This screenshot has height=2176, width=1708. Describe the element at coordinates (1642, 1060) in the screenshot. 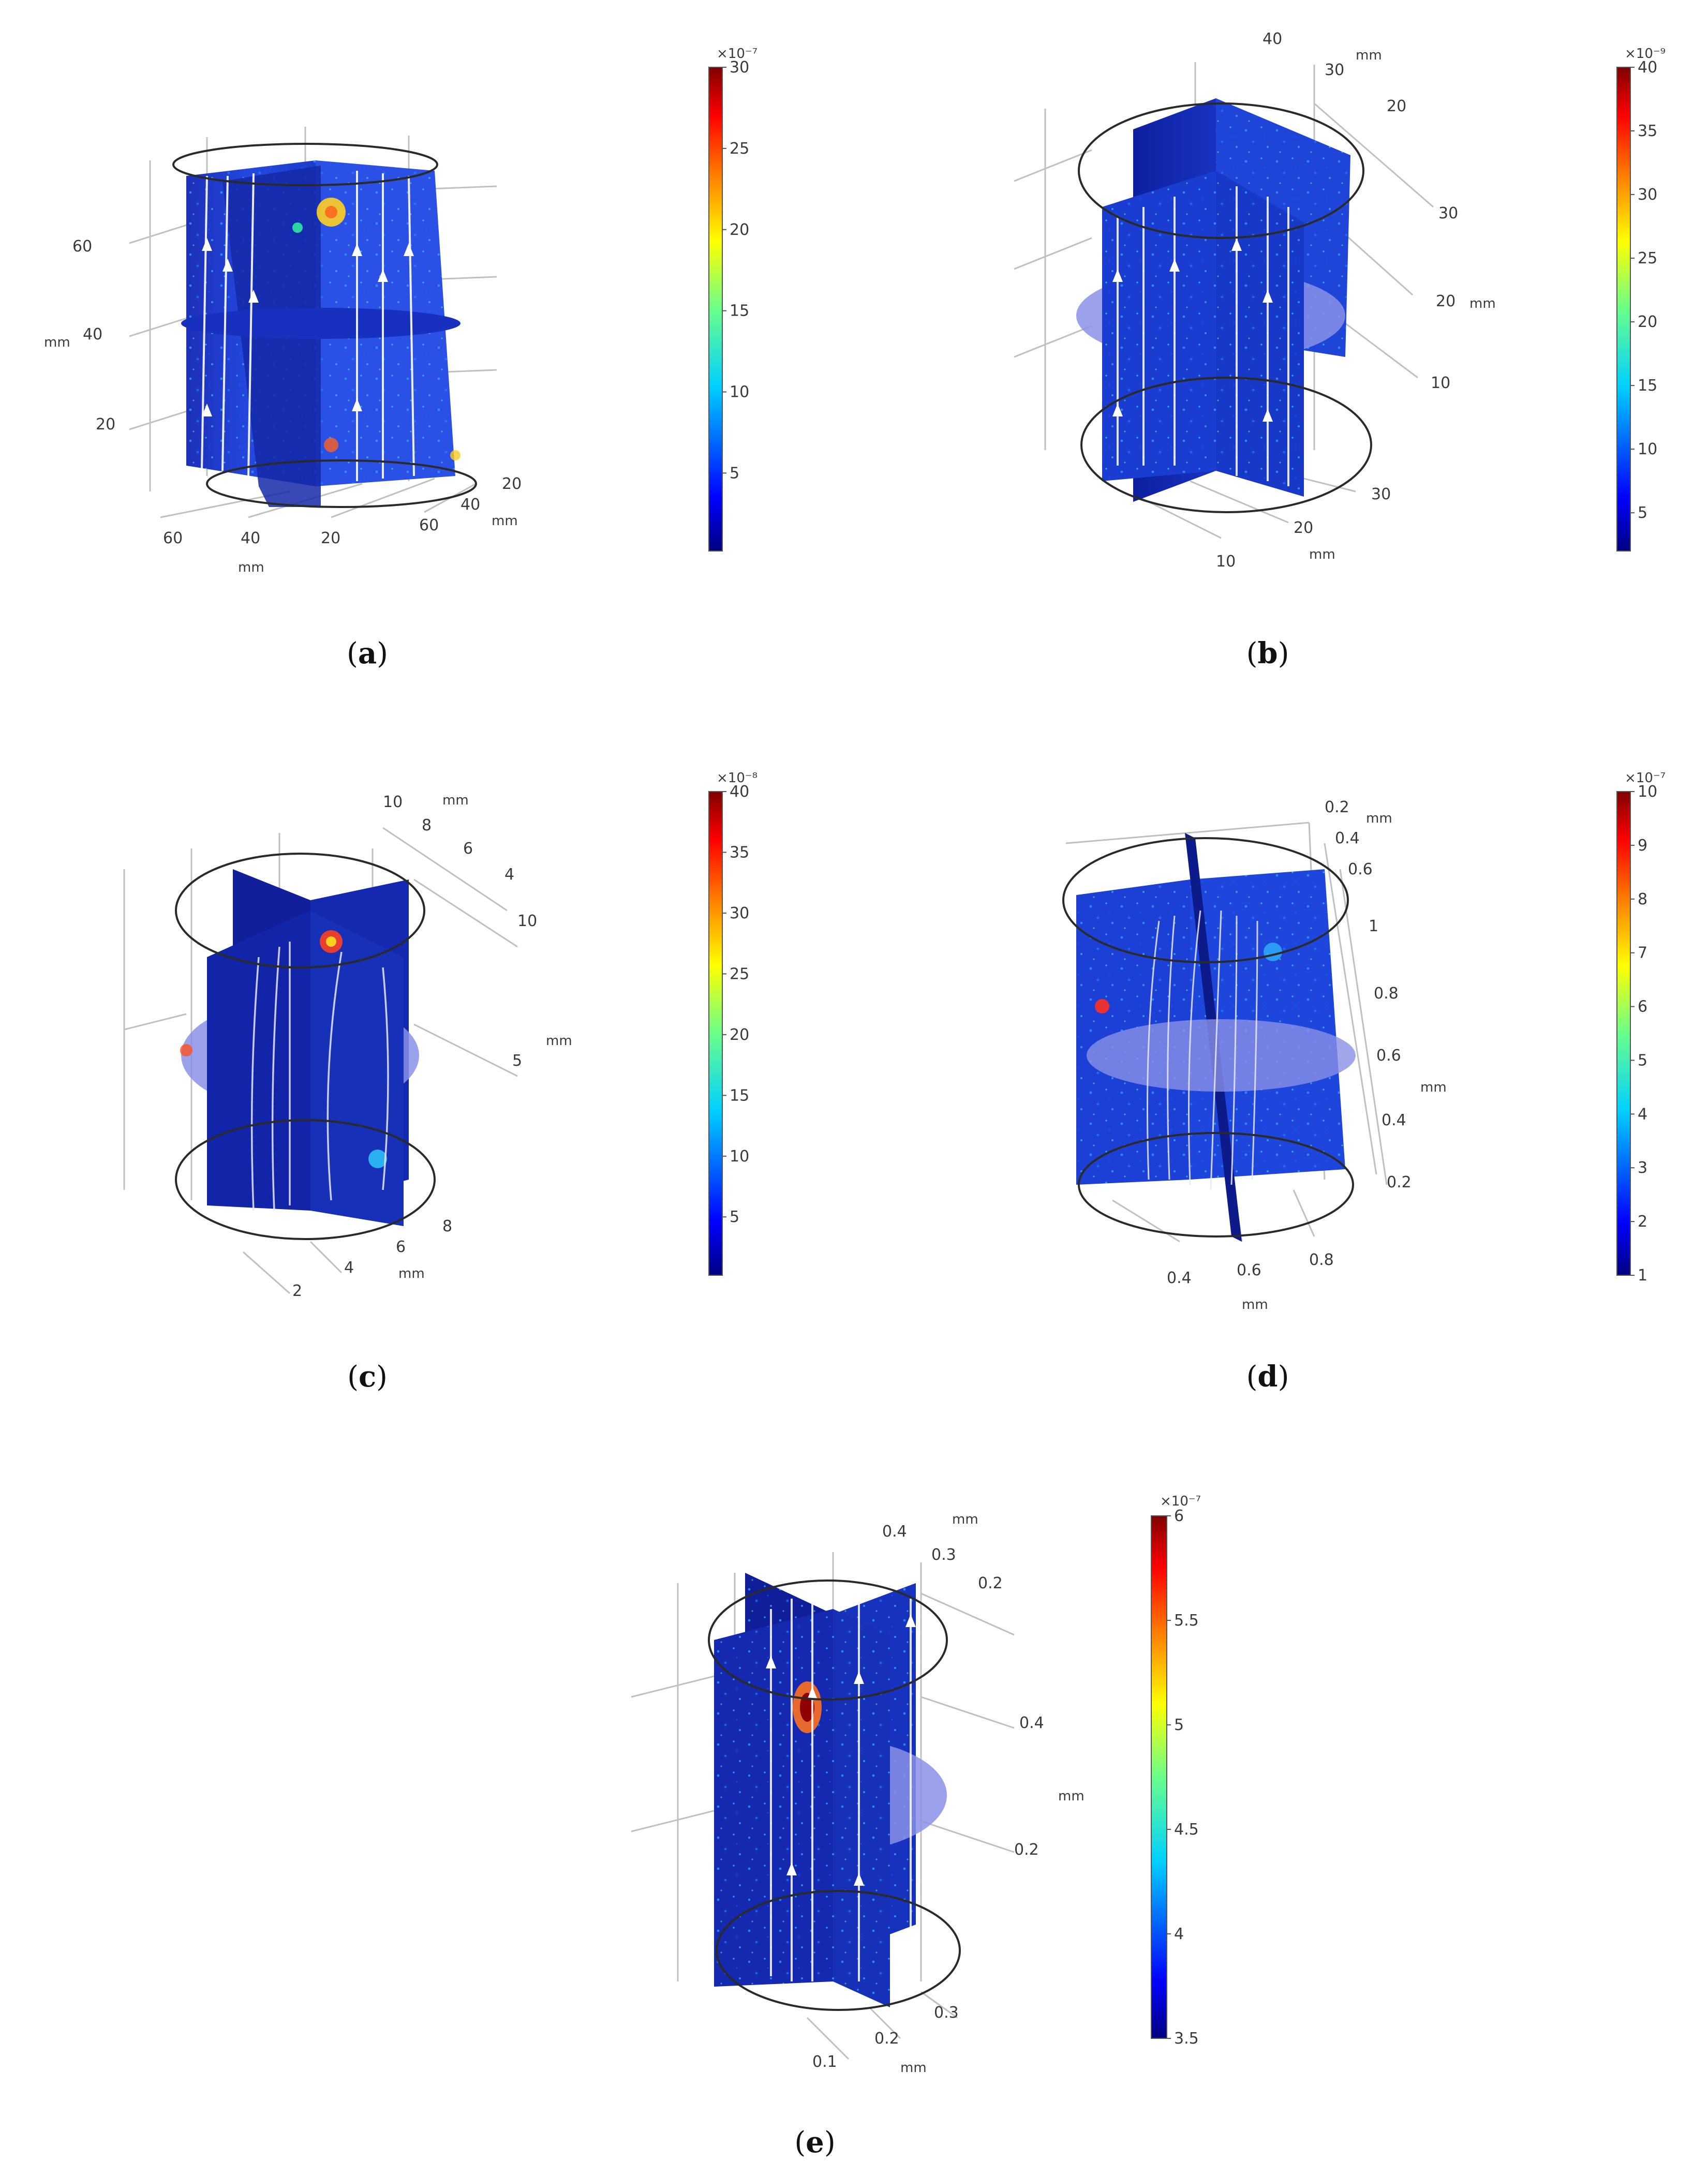

I see `panel-d-colorbar-tick-5: 5` at that location.